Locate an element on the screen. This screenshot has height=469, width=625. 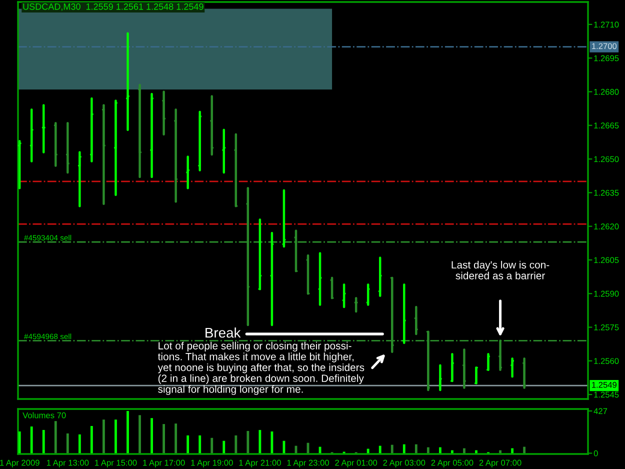
x-tick-label: 1 Apr 15:00 is located at coordinates (116, 464).